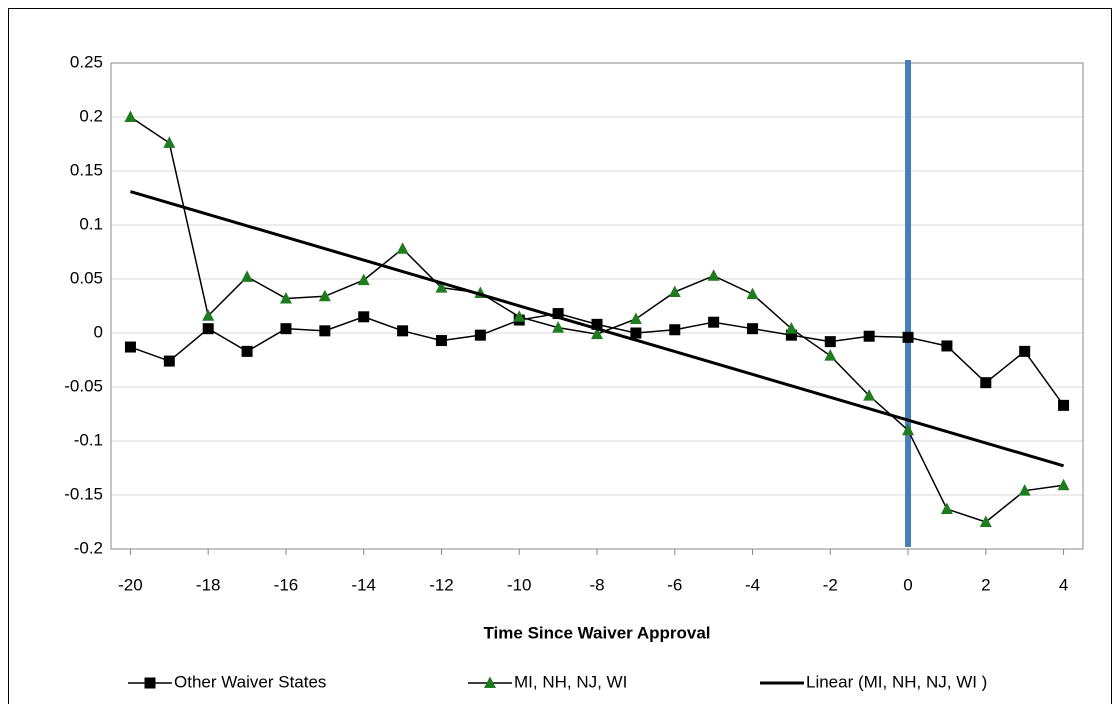 This screenshot has height=709, width=1120. I want to click on legend-label: Linear (MI, NH, NJ, WI ), so click(896, 681).